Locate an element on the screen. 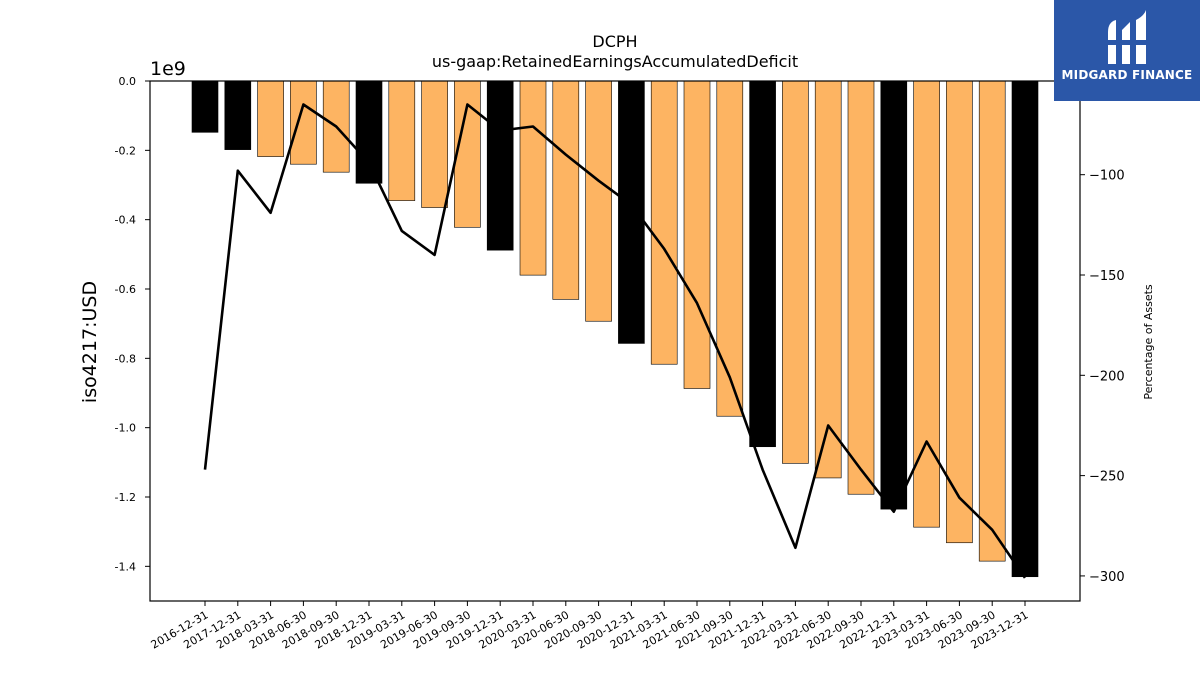  logo: MIDGARD FINANCE is located at coordinates (1127, 50).